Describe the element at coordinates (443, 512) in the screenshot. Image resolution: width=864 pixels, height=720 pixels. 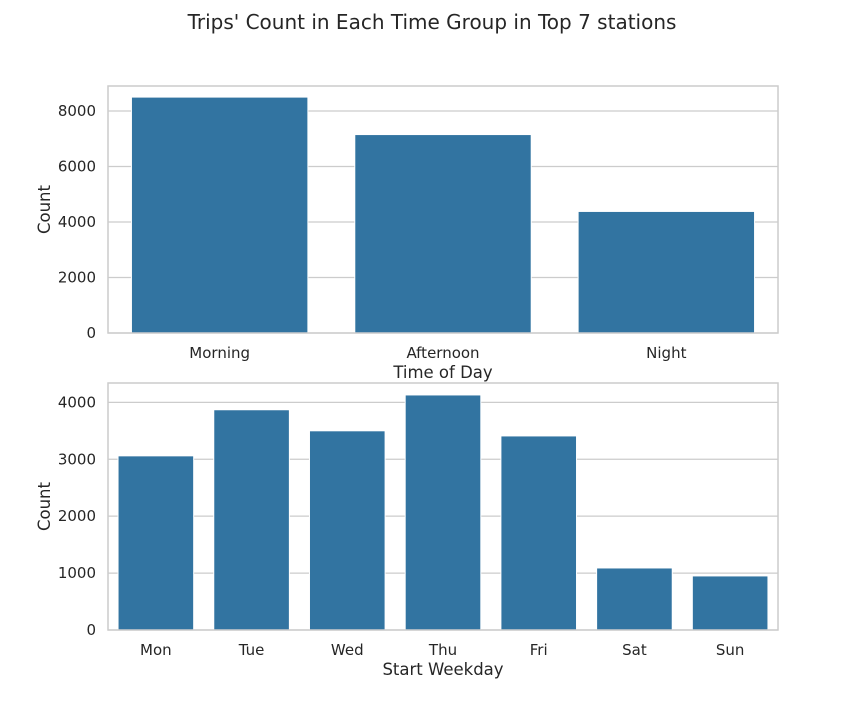
I see `bar-thu` at that location.